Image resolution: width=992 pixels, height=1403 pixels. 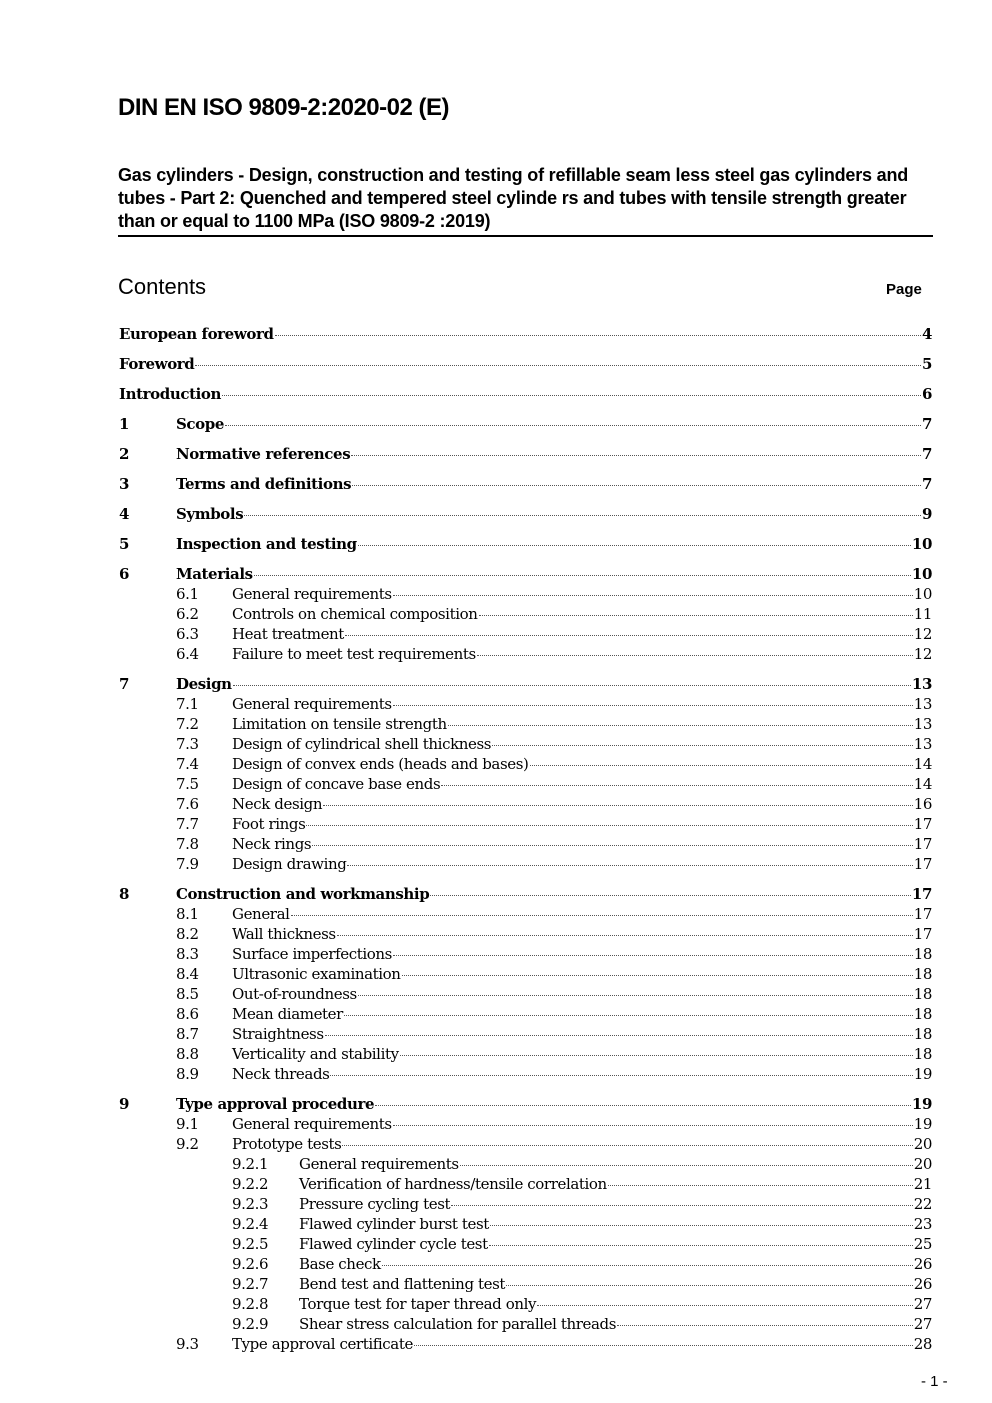 What do you see at coordinates (394, 1224) in the screenshot?
I see `toc-entry-title: Flawed cylinder burst test` at bounding box center [394, 1224].